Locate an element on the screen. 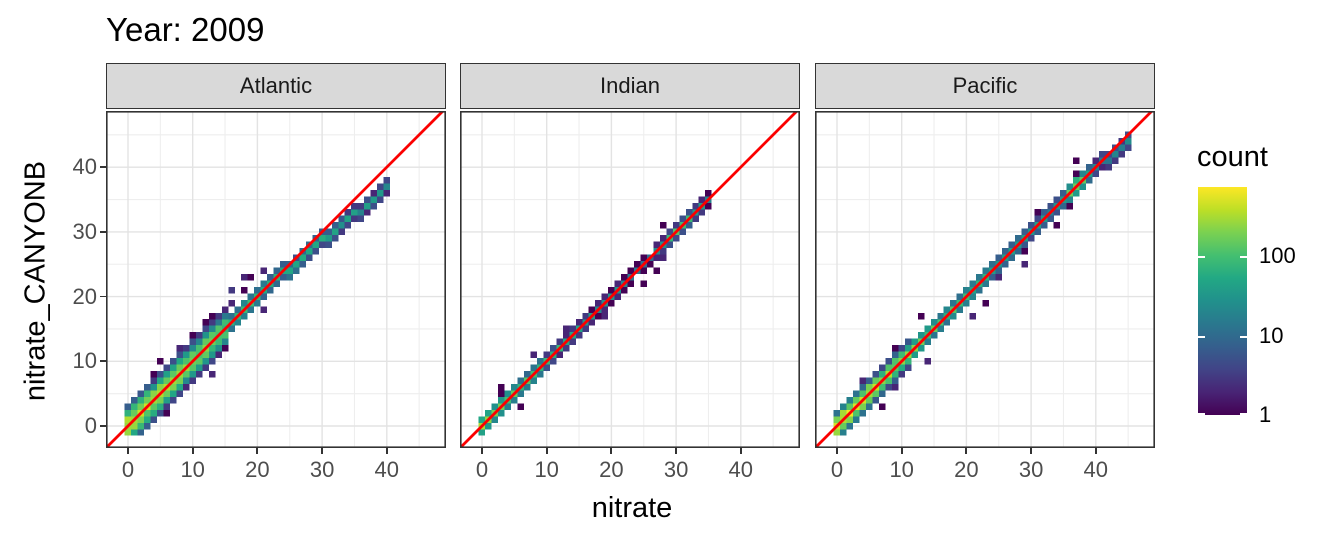 This screenshot has width=1344, height=537. bins-layer is located at coordinates (257, 306).